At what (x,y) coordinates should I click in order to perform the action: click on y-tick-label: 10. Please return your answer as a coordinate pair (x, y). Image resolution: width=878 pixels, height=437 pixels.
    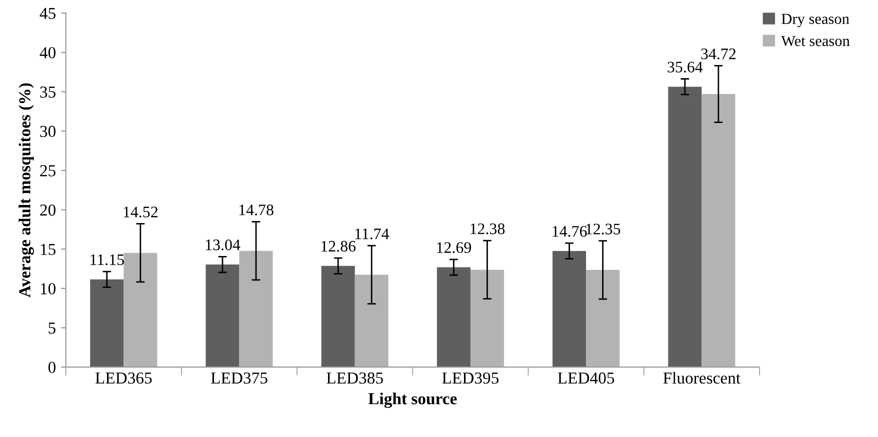
    Looking at the image, I should click on (48, 288).